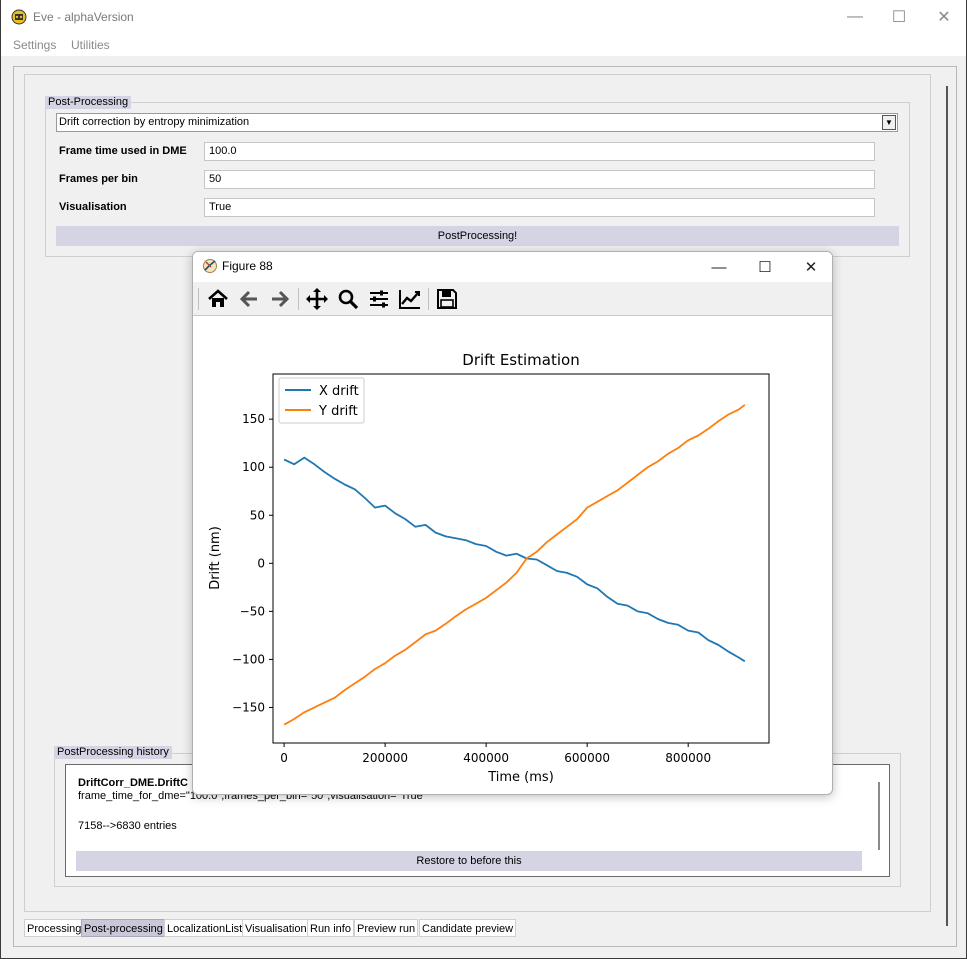 The image size is (967, 959). Describe the element at coordinates (338, 411) in the screenshot. I see `legend-label-y-drift: Y drift` at that location.